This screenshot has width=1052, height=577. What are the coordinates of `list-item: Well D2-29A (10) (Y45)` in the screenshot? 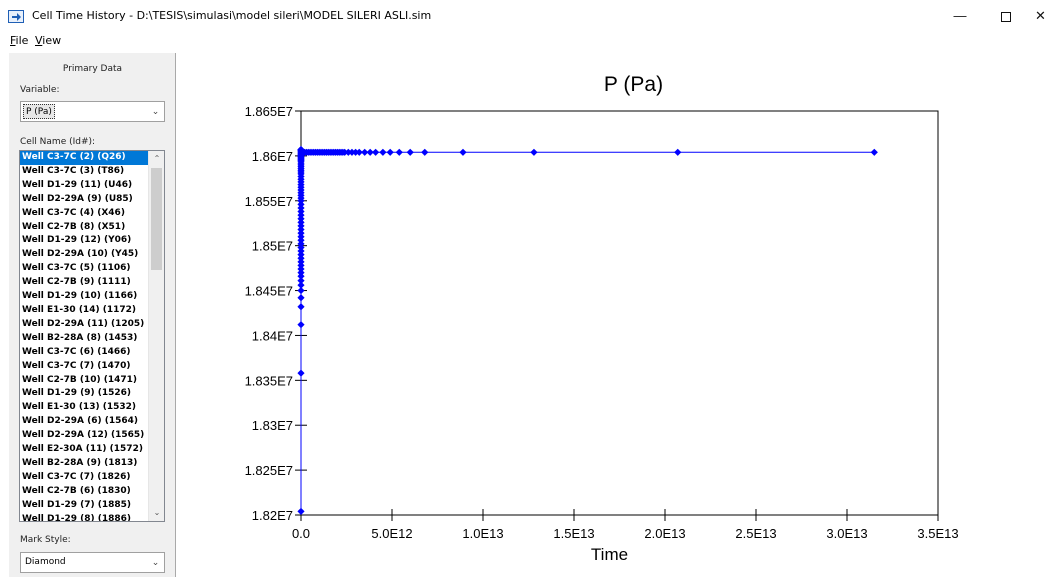 It's located at (80, 254).